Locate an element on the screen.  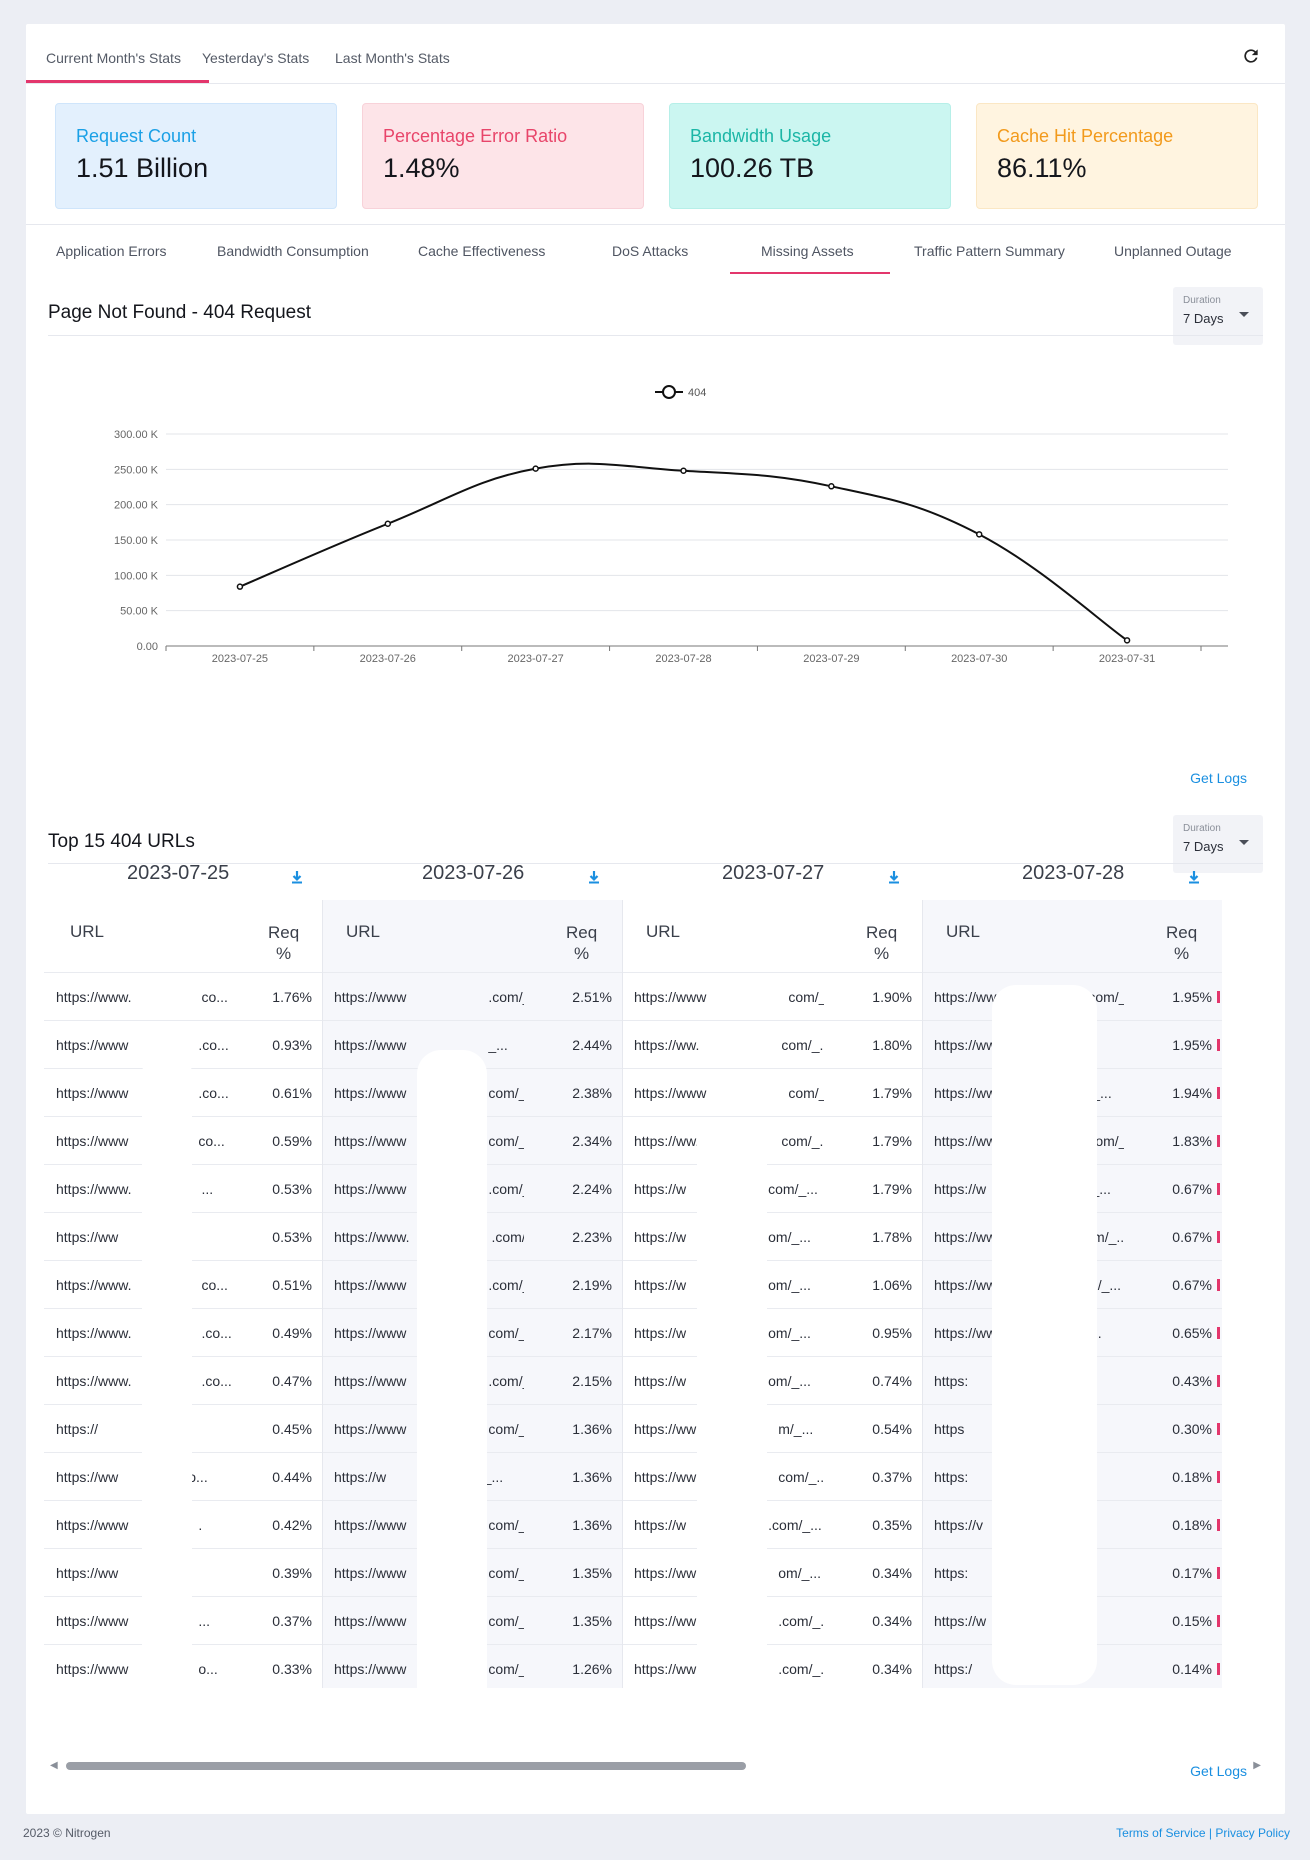
scroll-right-icon: ▶ is located at coordinates (1257, 1765).